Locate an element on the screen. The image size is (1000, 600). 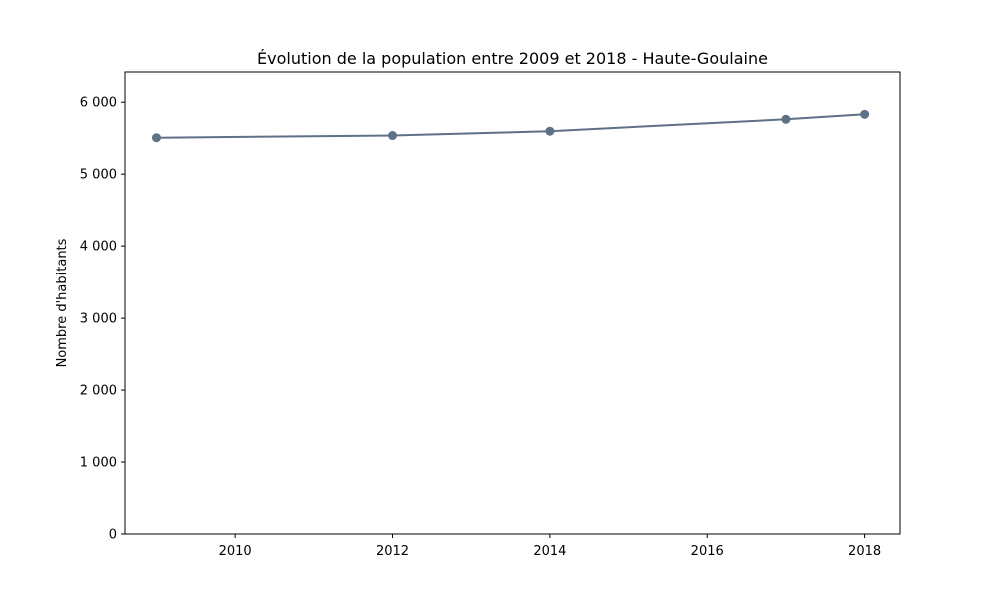
y-axis-ticks: 0 1 000 2 000 3 000 4 000 5 000 6 000 is located at coordinates (102, 319).